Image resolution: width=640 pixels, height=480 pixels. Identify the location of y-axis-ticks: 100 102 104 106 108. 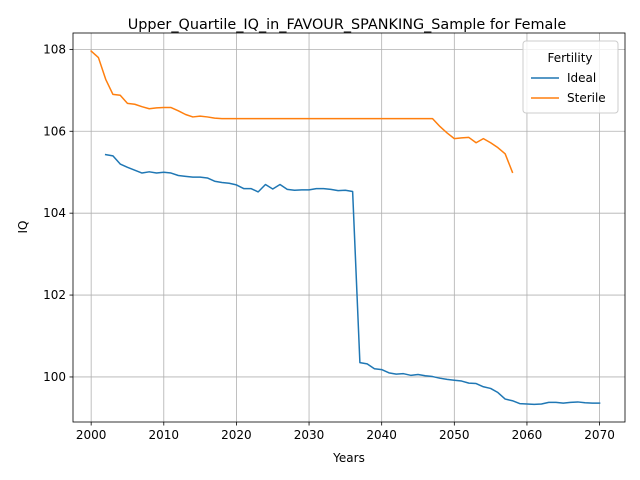
(58, 213).